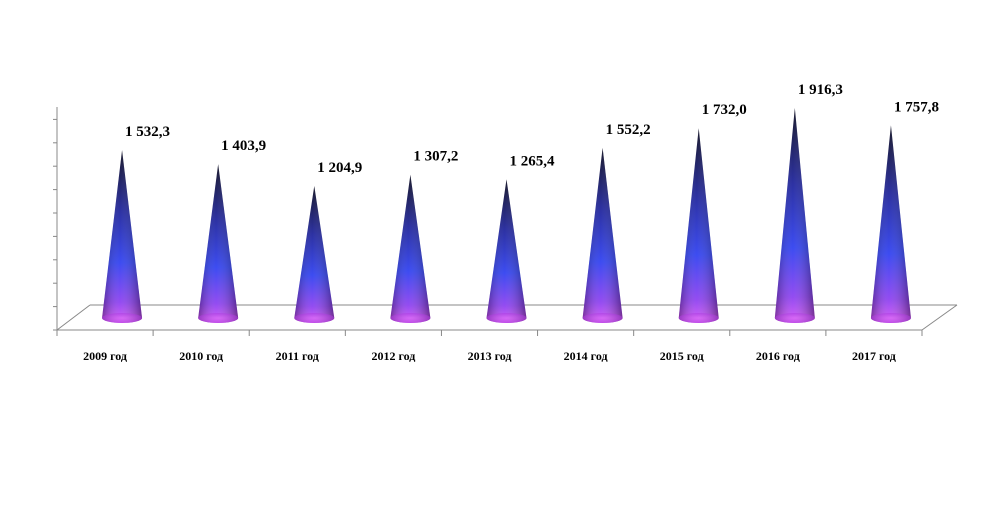  I want to click on data-label: 1 403,9, so click(243, 146).